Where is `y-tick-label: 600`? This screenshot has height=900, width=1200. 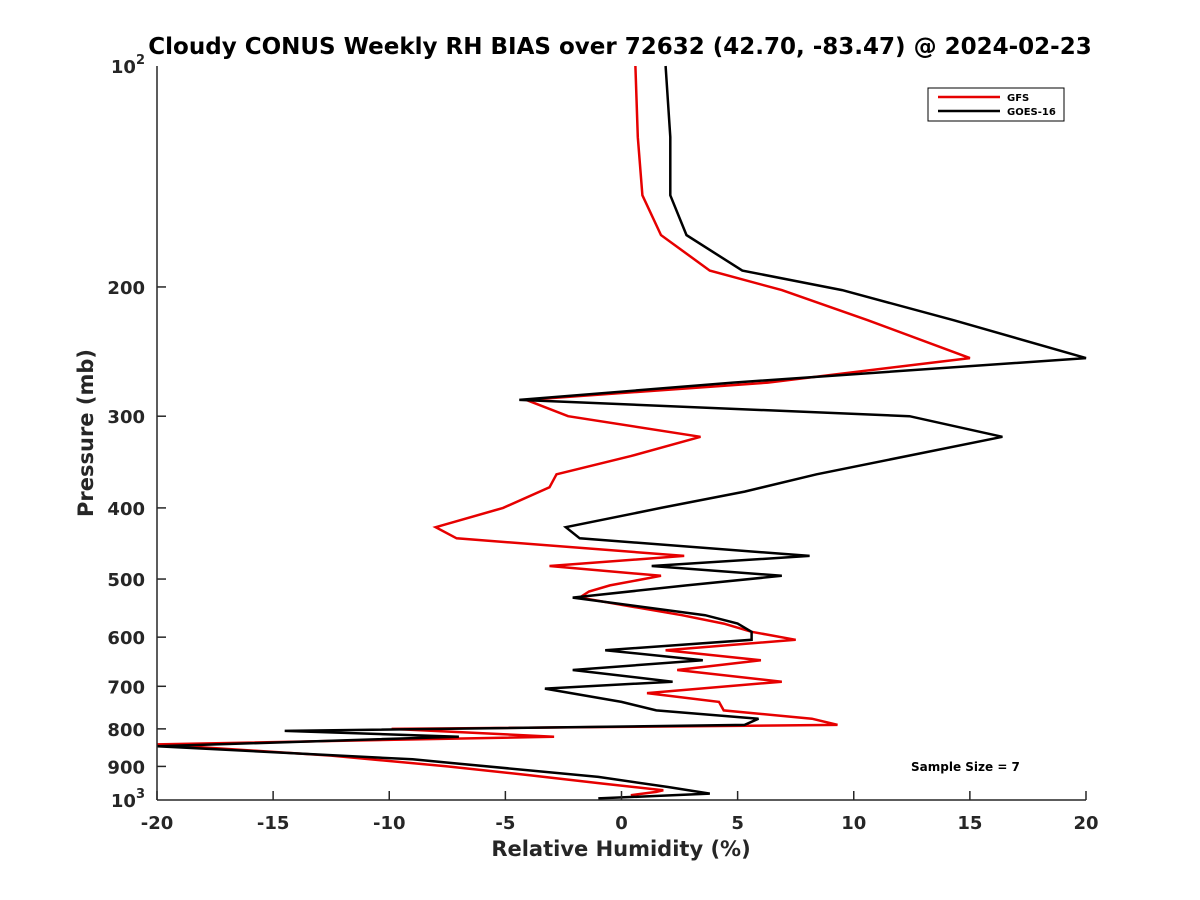 y-tick-label: 600 is located at coordinates (126, 638).